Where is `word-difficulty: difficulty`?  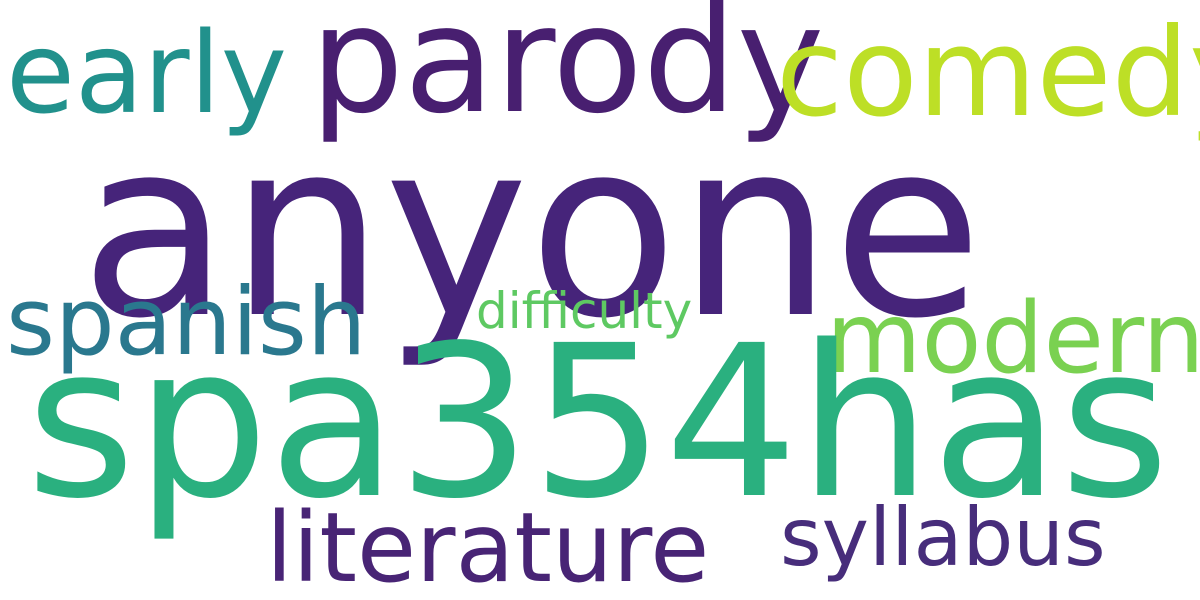 word-difficulty: difficulty is located at coordinates (584, 311).